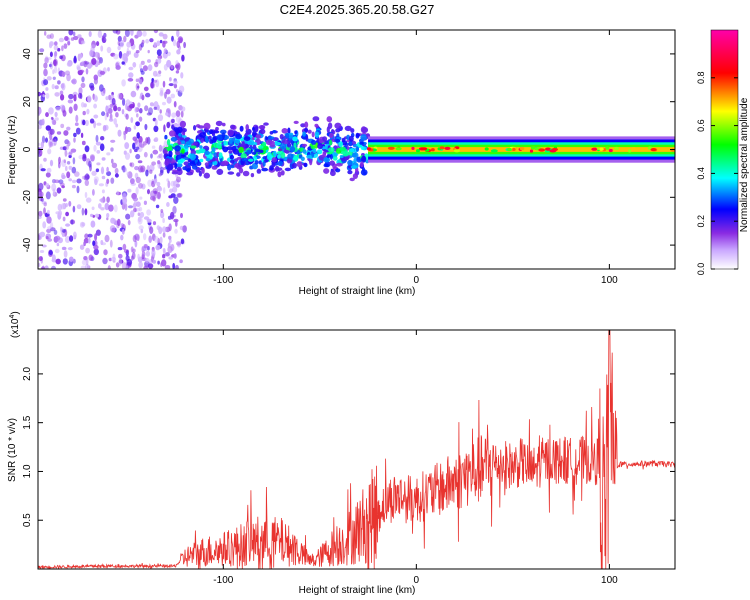  What do you see at coordinates (27, 374) in the screenshot?
I see `y-tick-label: 2.0` at bounding box center [27, 374].